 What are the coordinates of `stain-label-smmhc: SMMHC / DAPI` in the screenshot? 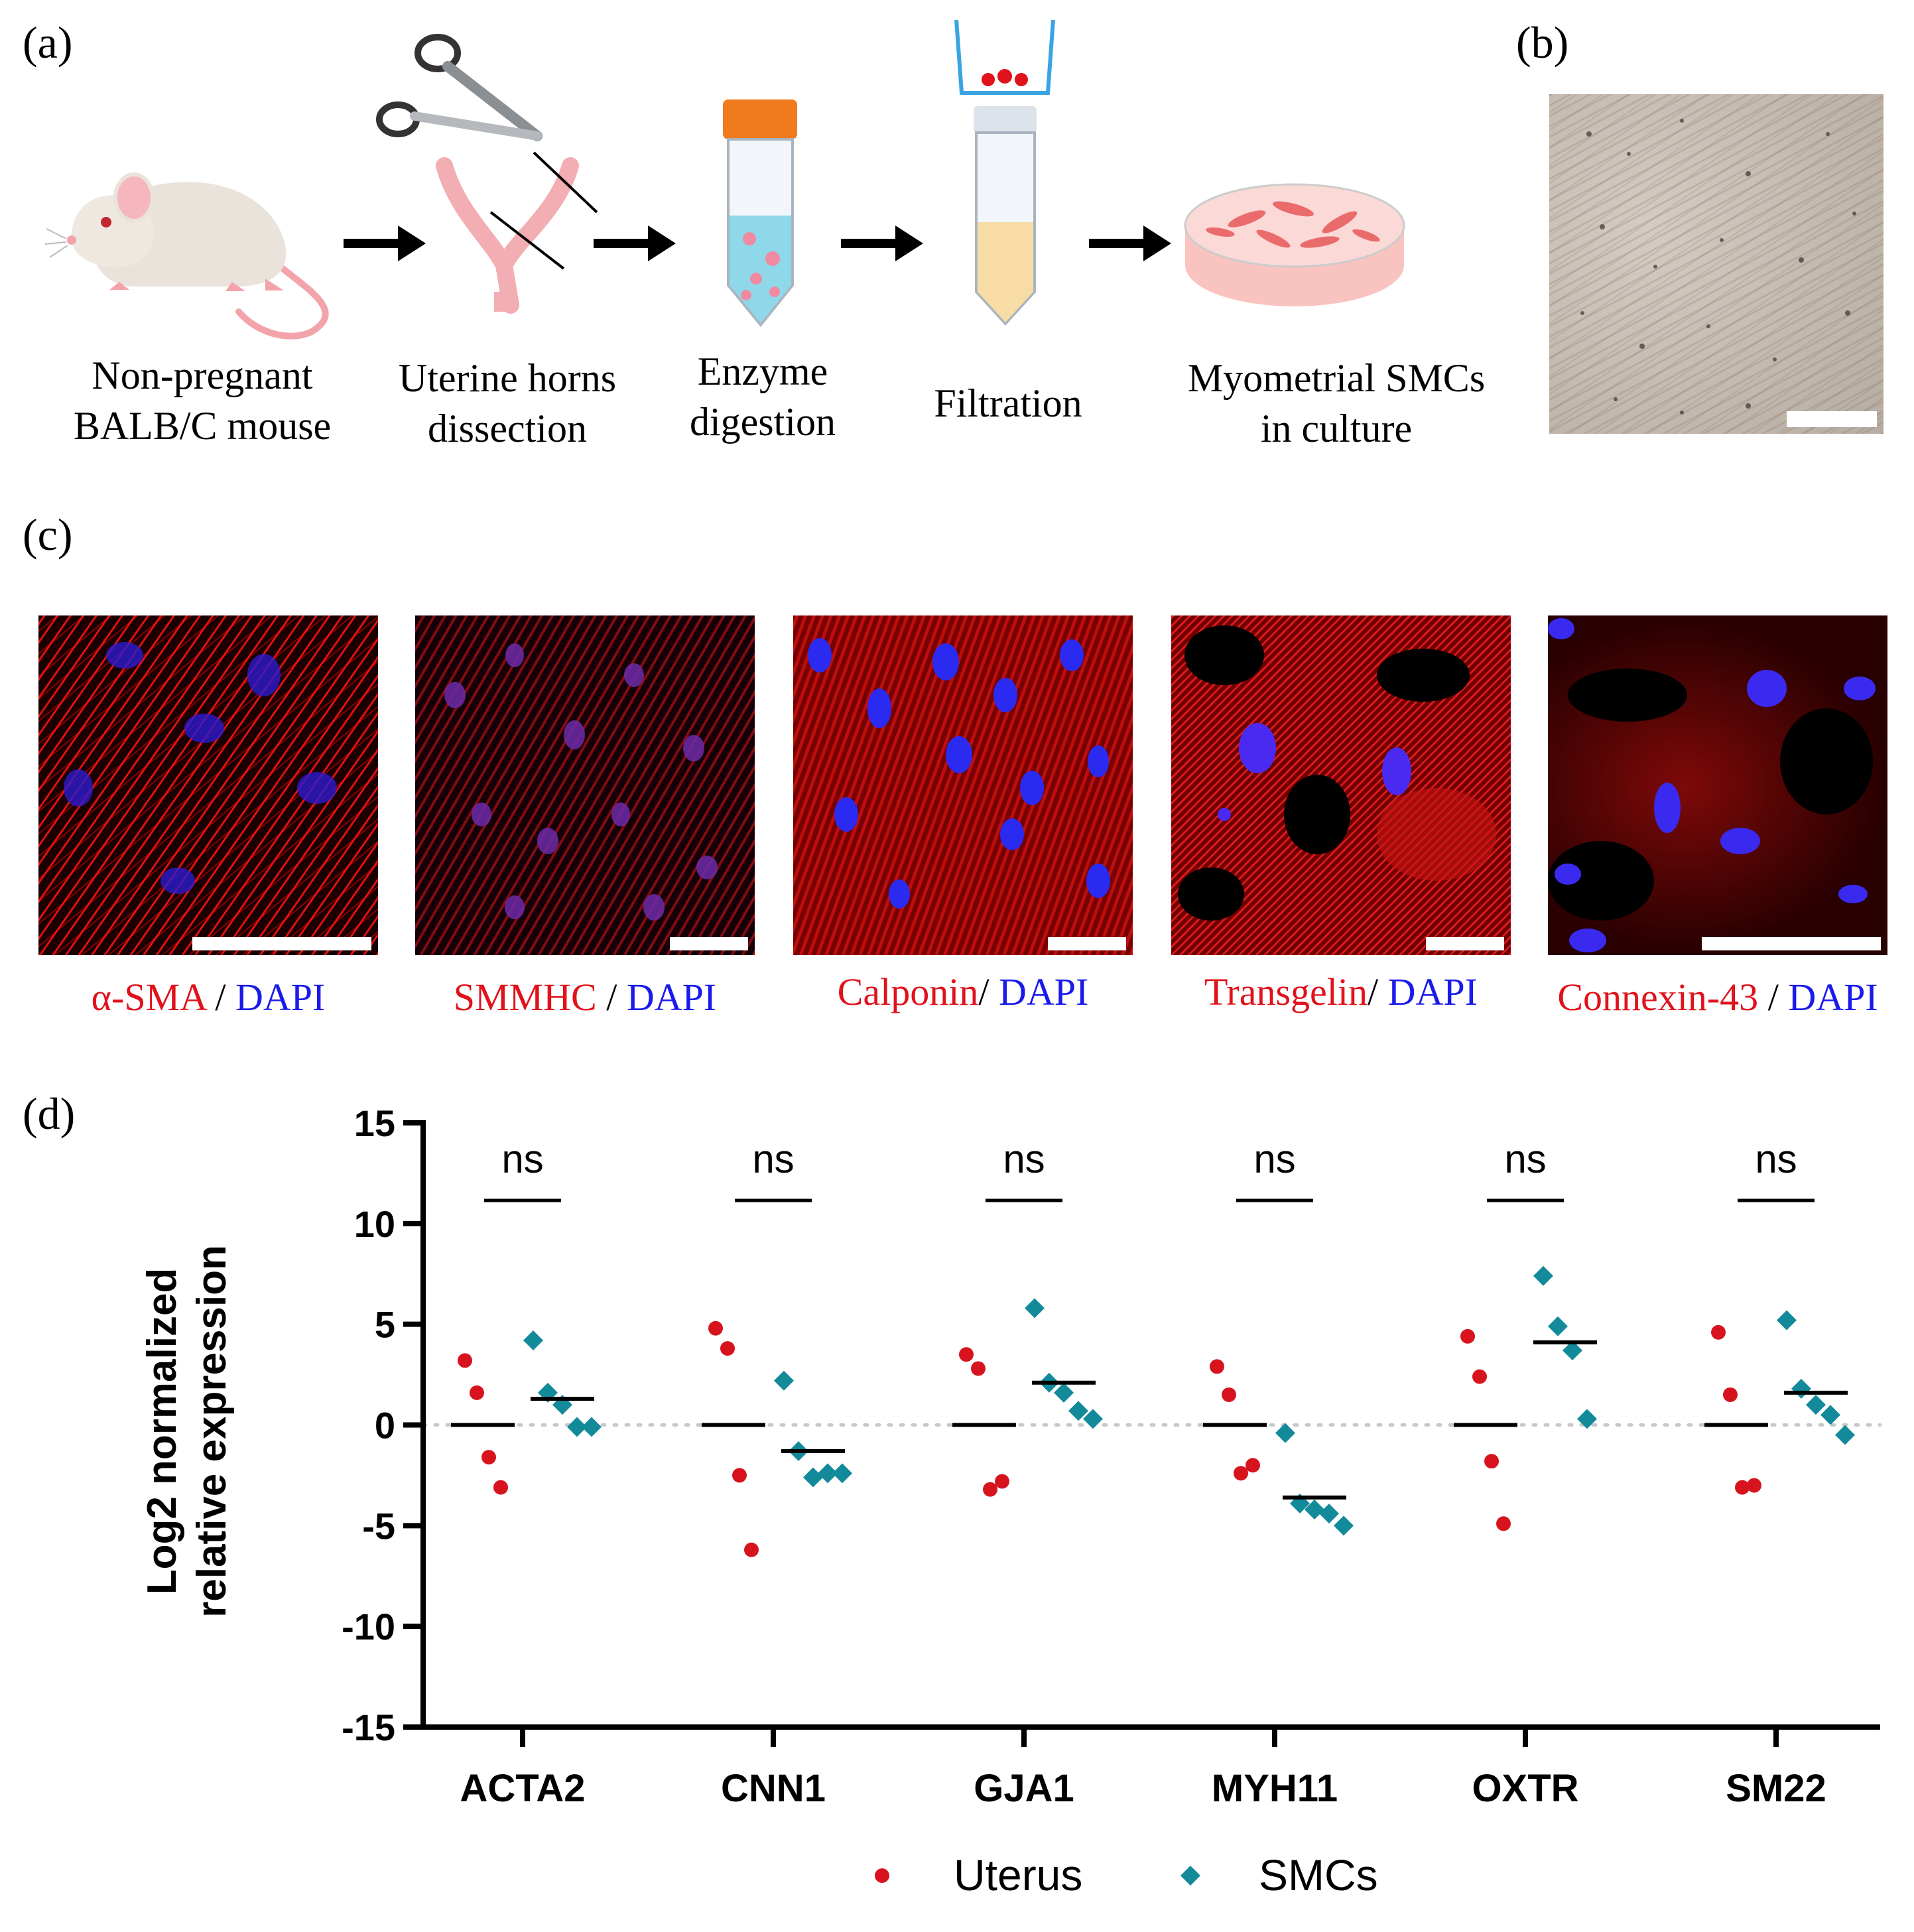 It's located at (585, 998).